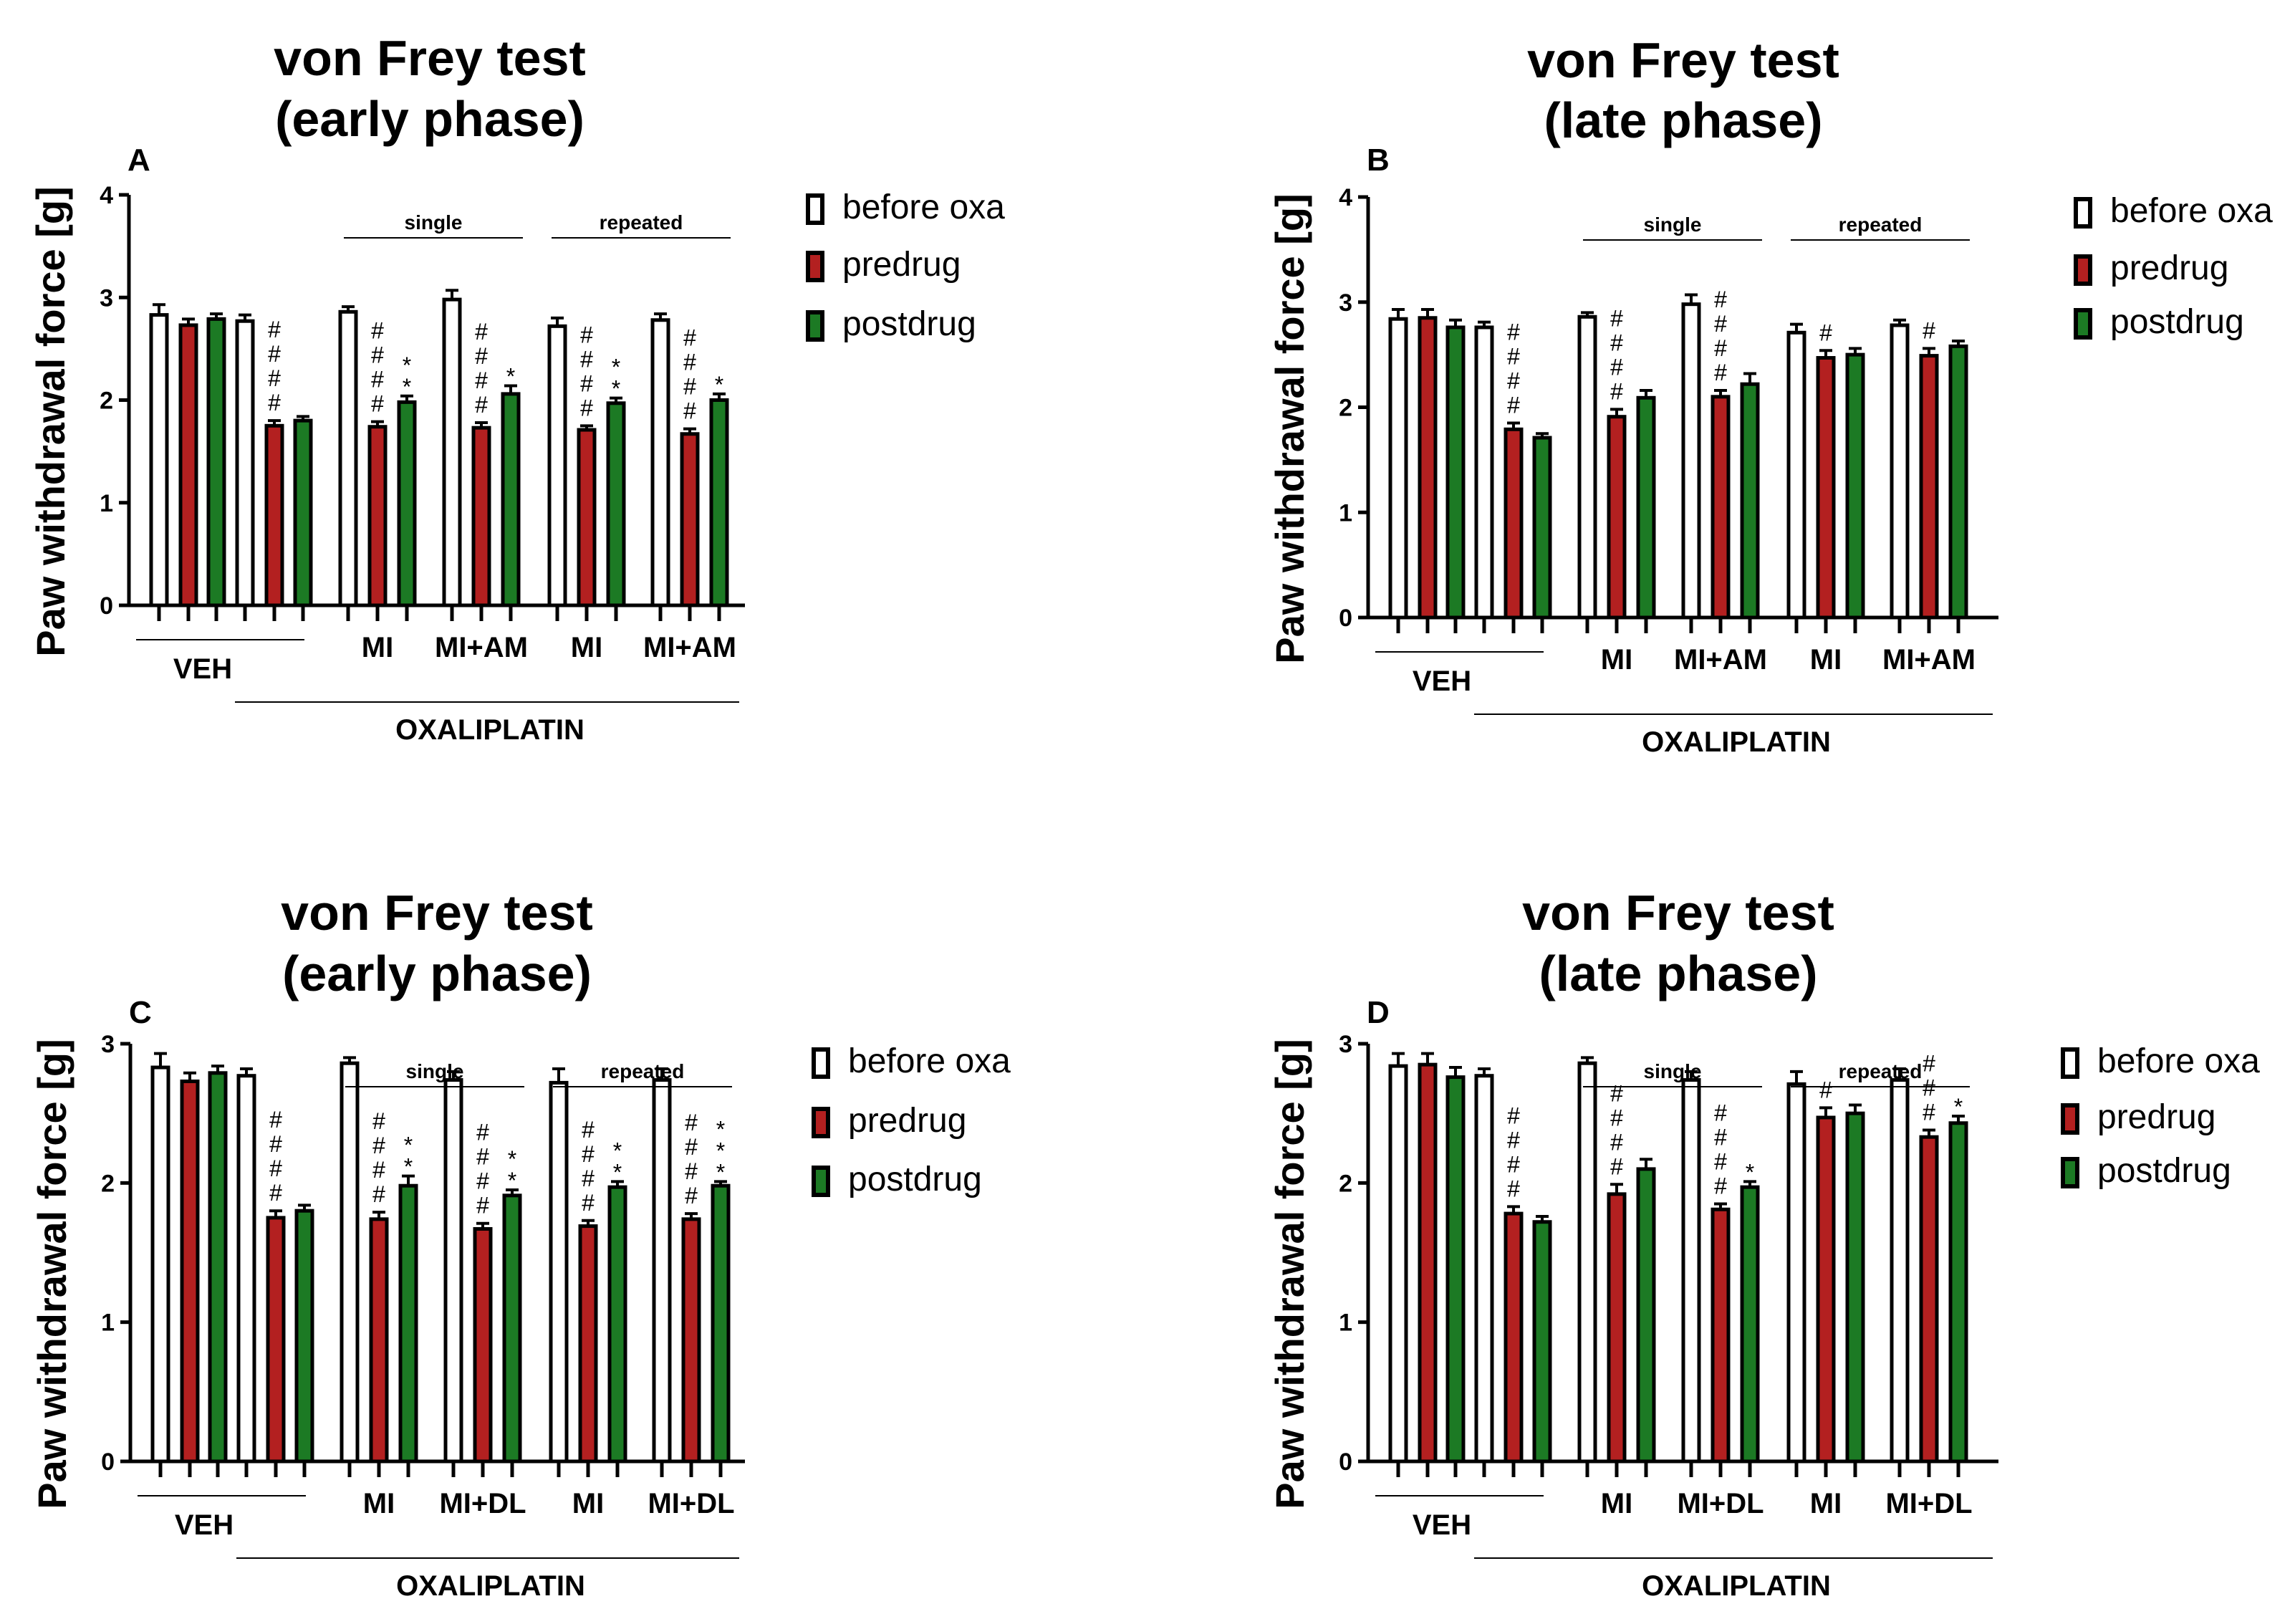 Image resolution: width=2295 pixels, height=1624 pixels. Describe the element at coordinates (2164, 1171) in the screenshot. I see `legend-label: postdrug` at that location.